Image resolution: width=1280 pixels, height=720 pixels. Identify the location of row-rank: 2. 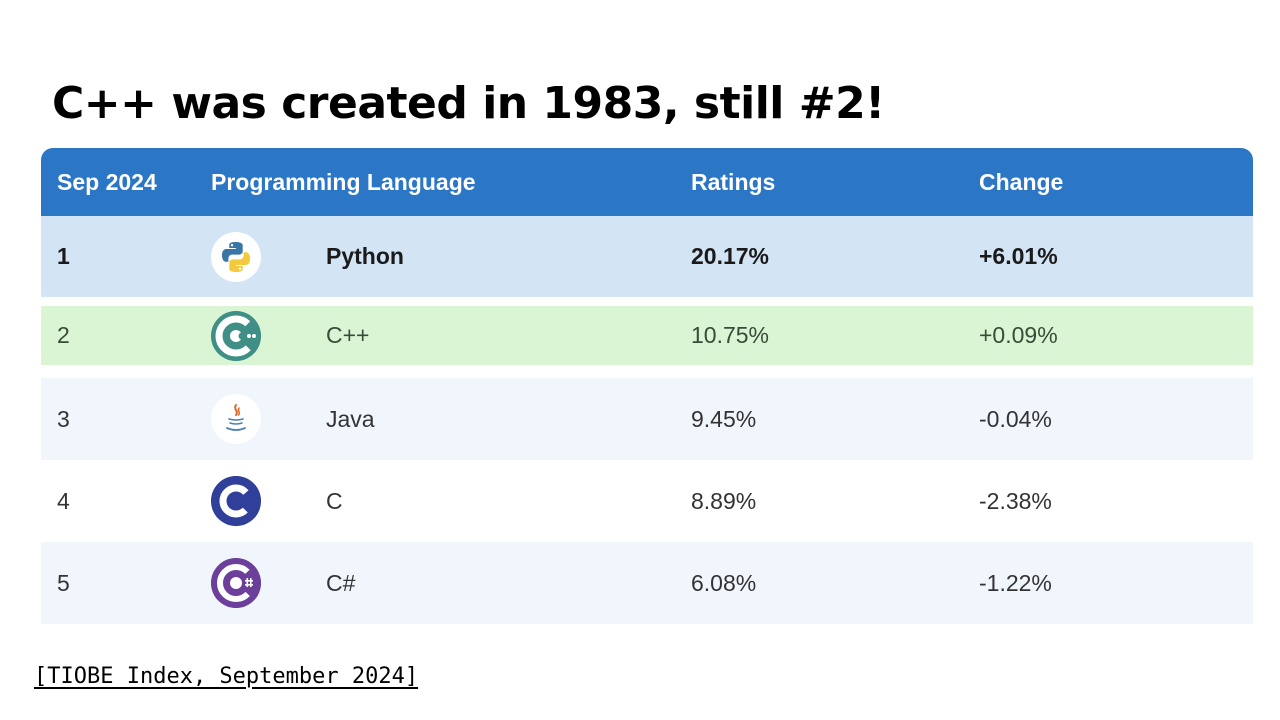
(63, 335).